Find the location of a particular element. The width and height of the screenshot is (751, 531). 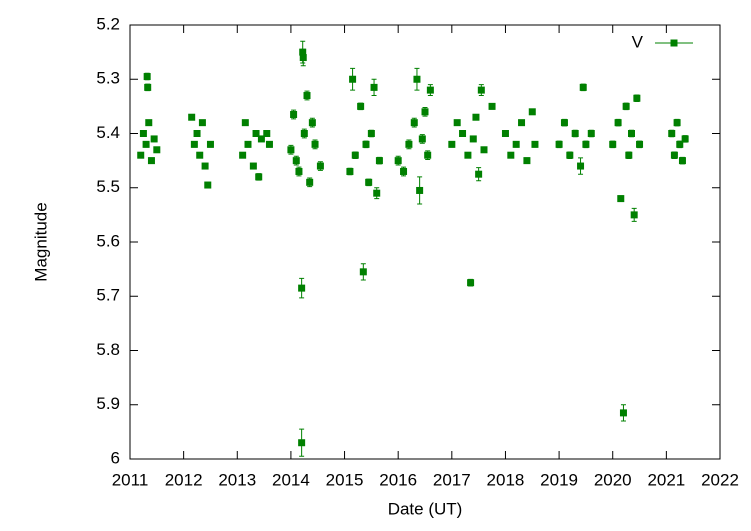

x-tick-label: 2019 is located at coordinates (559, 479).